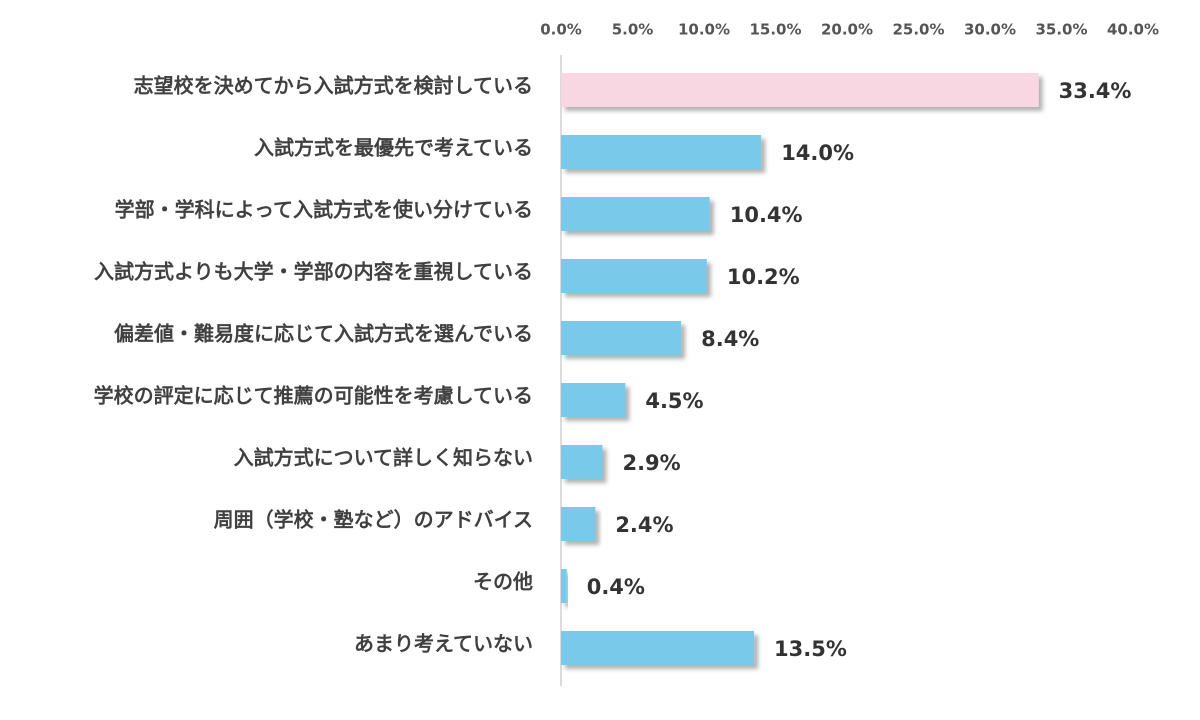 The image size is (1200, 720). What do you see at coordinates (704, 30) in the screenshot?
I see `x-tick-label: 10.0%` at bounding box center [704, 30].